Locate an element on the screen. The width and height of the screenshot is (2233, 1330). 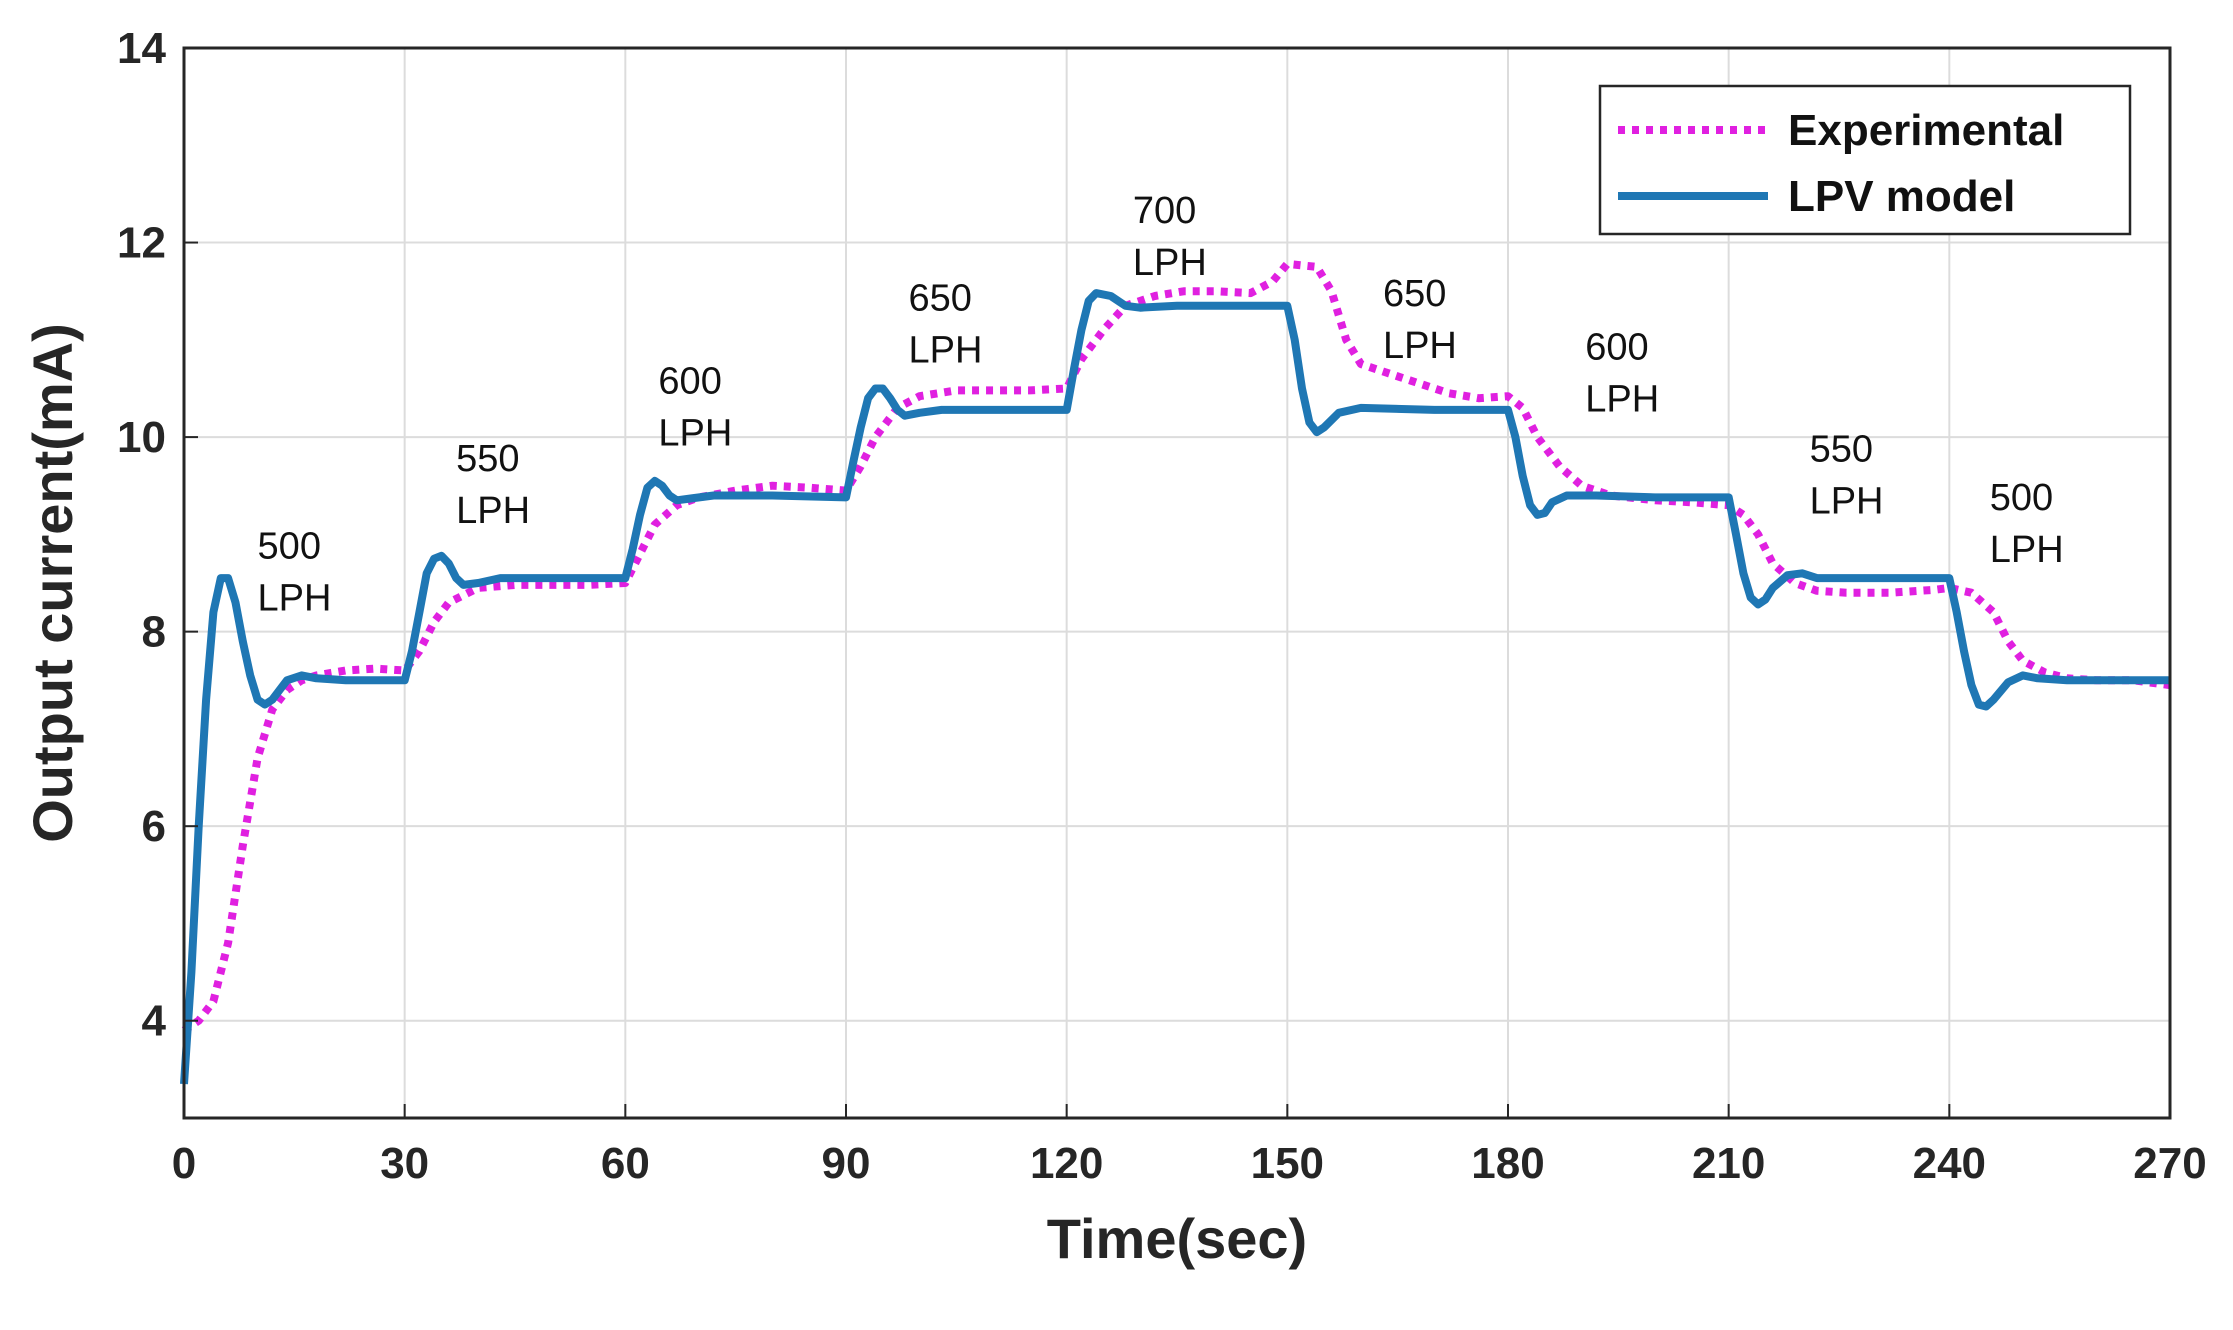
x-tick-label: 150 is located at coordinates (1287, 1163).